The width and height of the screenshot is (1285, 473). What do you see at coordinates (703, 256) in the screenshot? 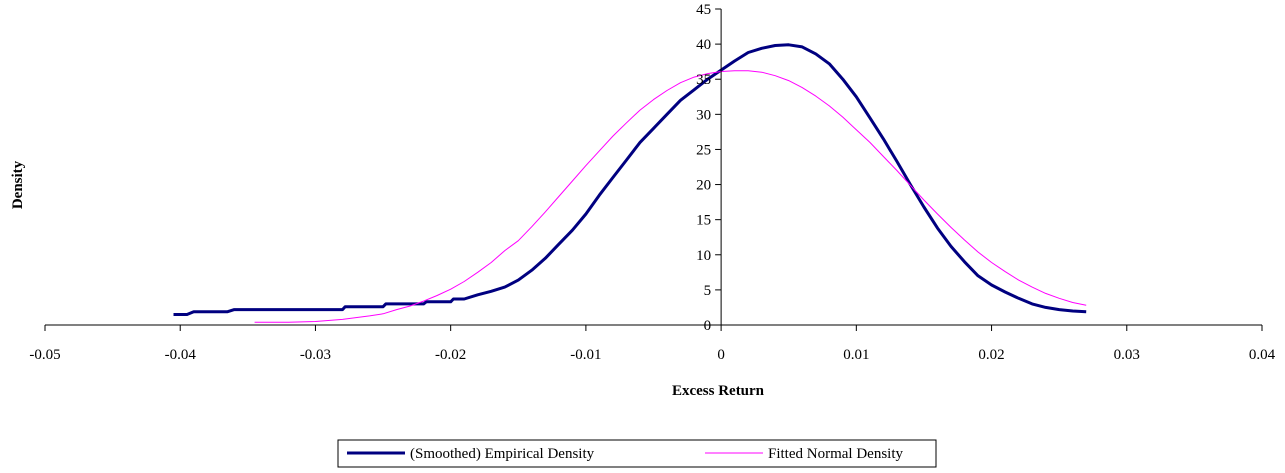
I see `y-tick-label: 10` at bounding box center [703, 256].